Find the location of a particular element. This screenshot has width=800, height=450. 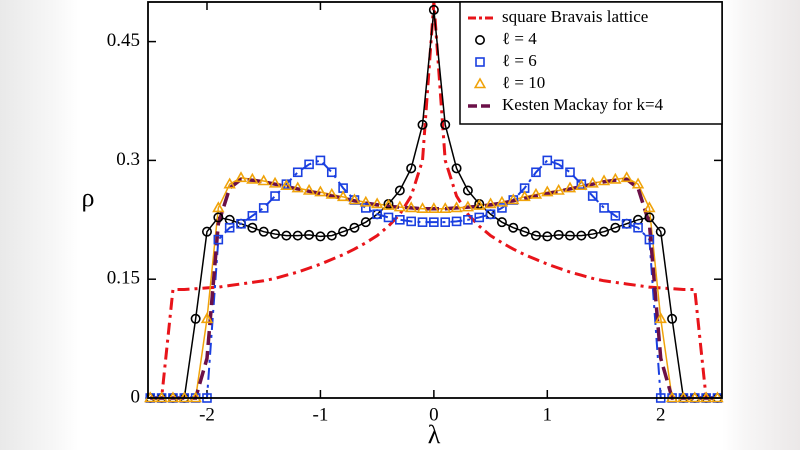

legend-box is located at coordinates (591, 63).